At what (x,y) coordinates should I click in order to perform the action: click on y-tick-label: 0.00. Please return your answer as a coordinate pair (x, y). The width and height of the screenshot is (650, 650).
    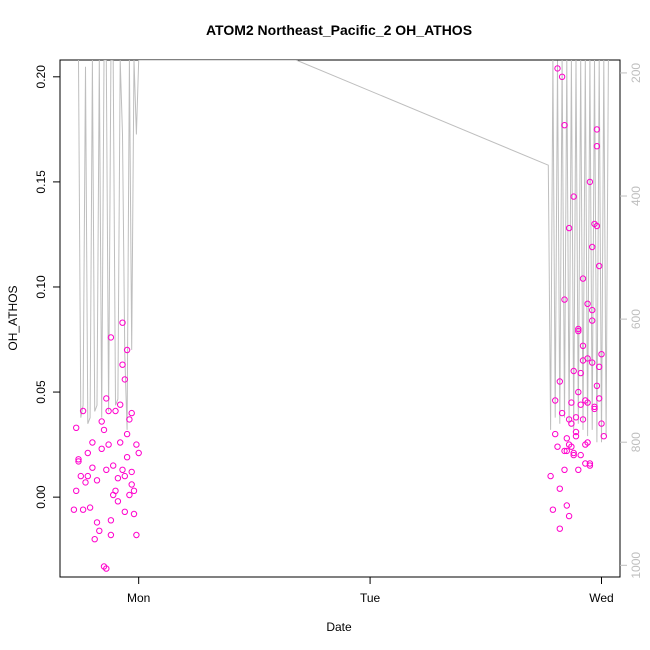
    Looking at the image, I should click on (41, 497).